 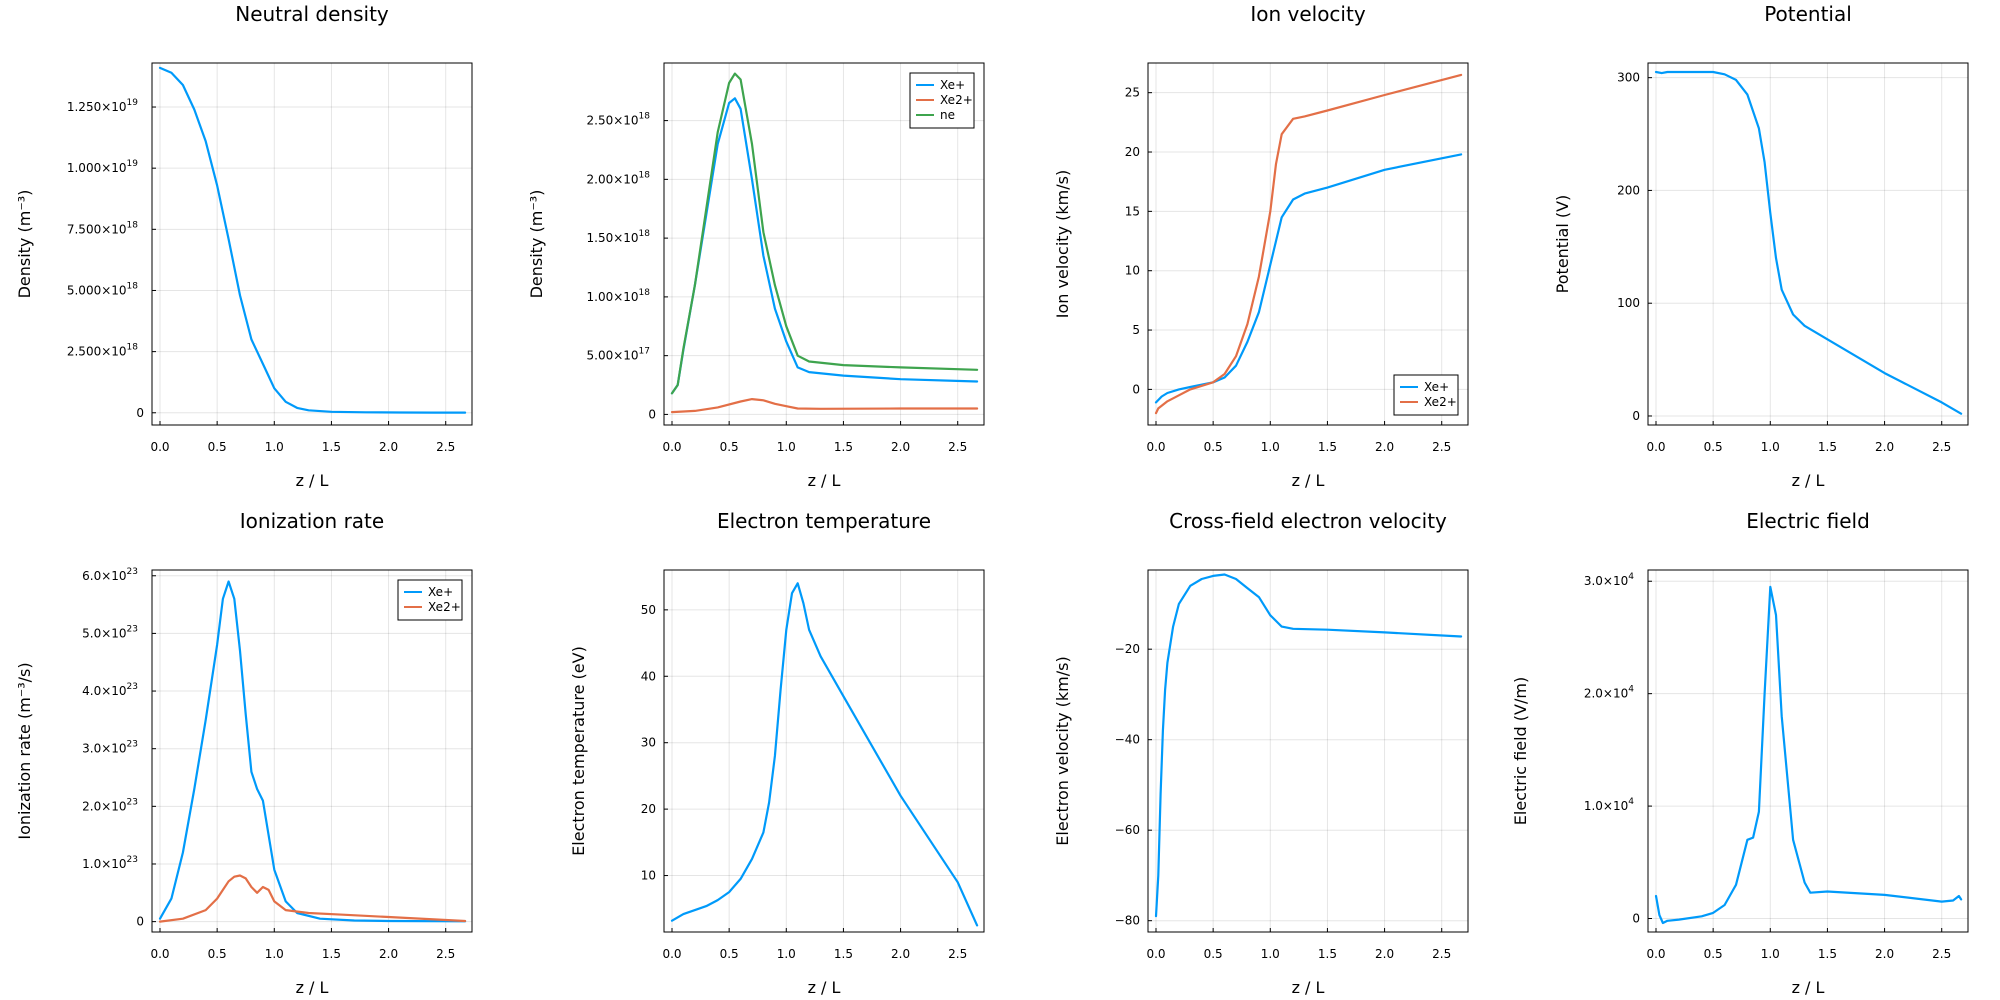 I want to click on y-tick-label: 2.50×10¹⁸, so click(x=619, y=120).